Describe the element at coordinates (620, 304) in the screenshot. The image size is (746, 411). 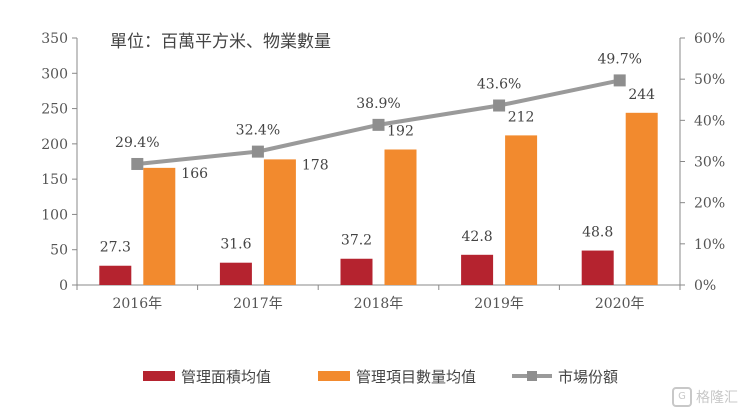
I see `x-tick-label: 2020年` at that location.